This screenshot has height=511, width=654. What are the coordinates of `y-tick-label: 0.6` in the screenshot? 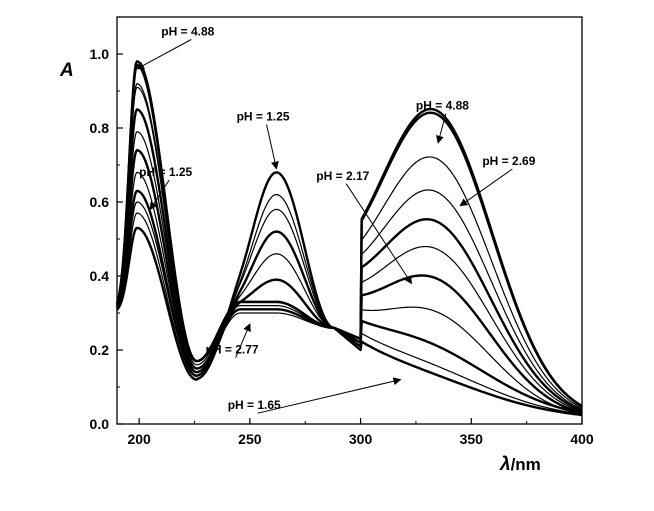 It's located at (100, 202).